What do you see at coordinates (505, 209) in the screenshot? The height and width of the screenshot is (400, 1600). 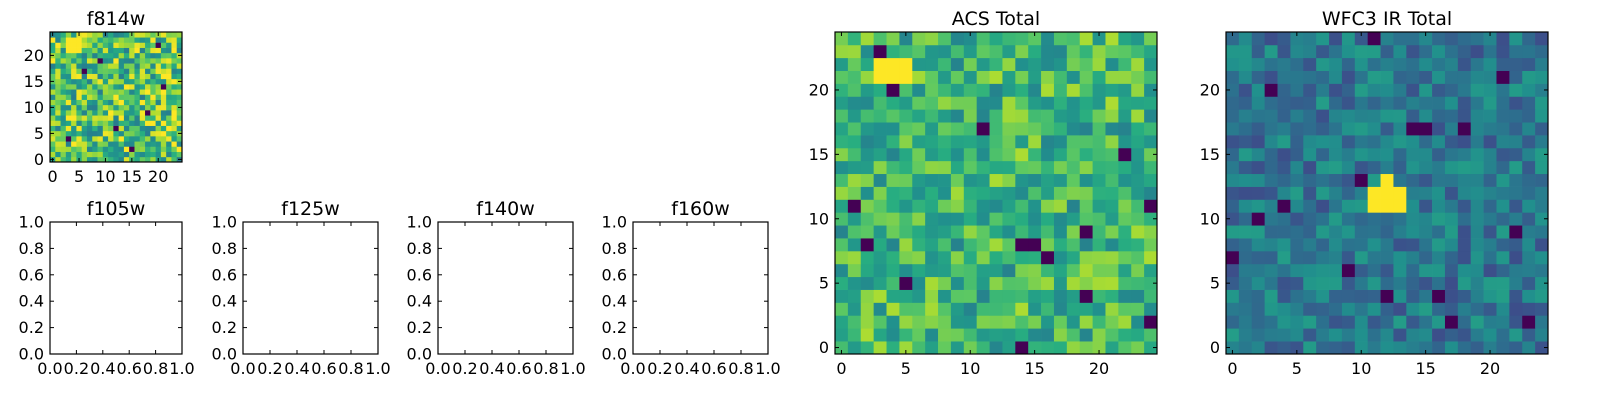 I see `subplot-title-f140w: f140w` at bounding box center [505, 209].